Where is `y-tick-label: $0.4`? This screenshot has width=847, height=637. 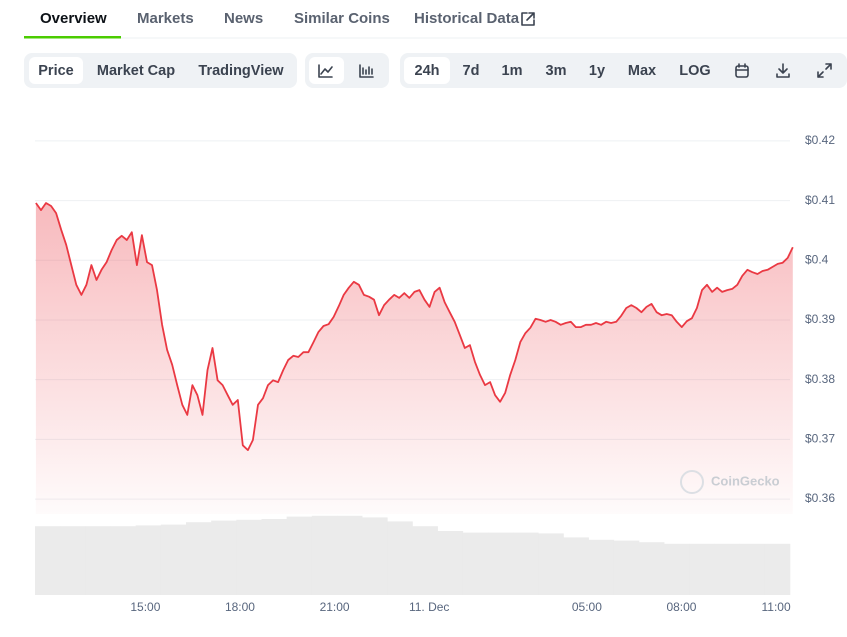
y-tick-label: $0.4 is located at coordinates (817, 259).